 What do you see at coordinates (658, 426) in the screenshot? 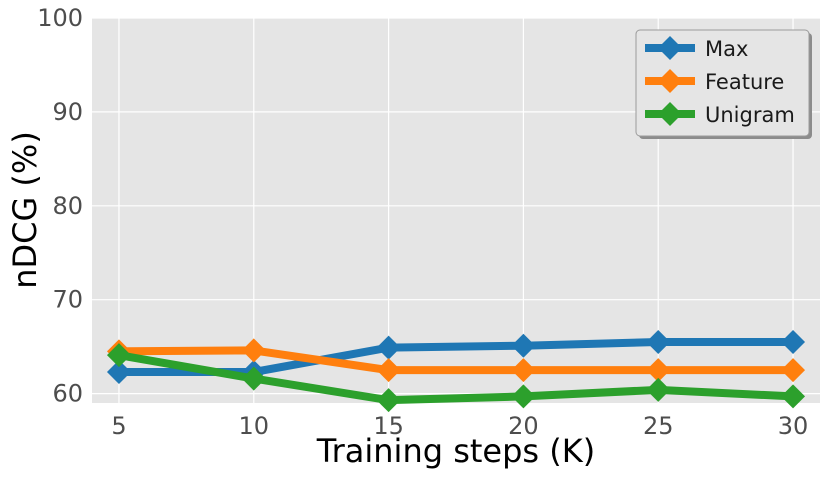
I see `x-tick-label: 25` at bounding box center [658, 426].